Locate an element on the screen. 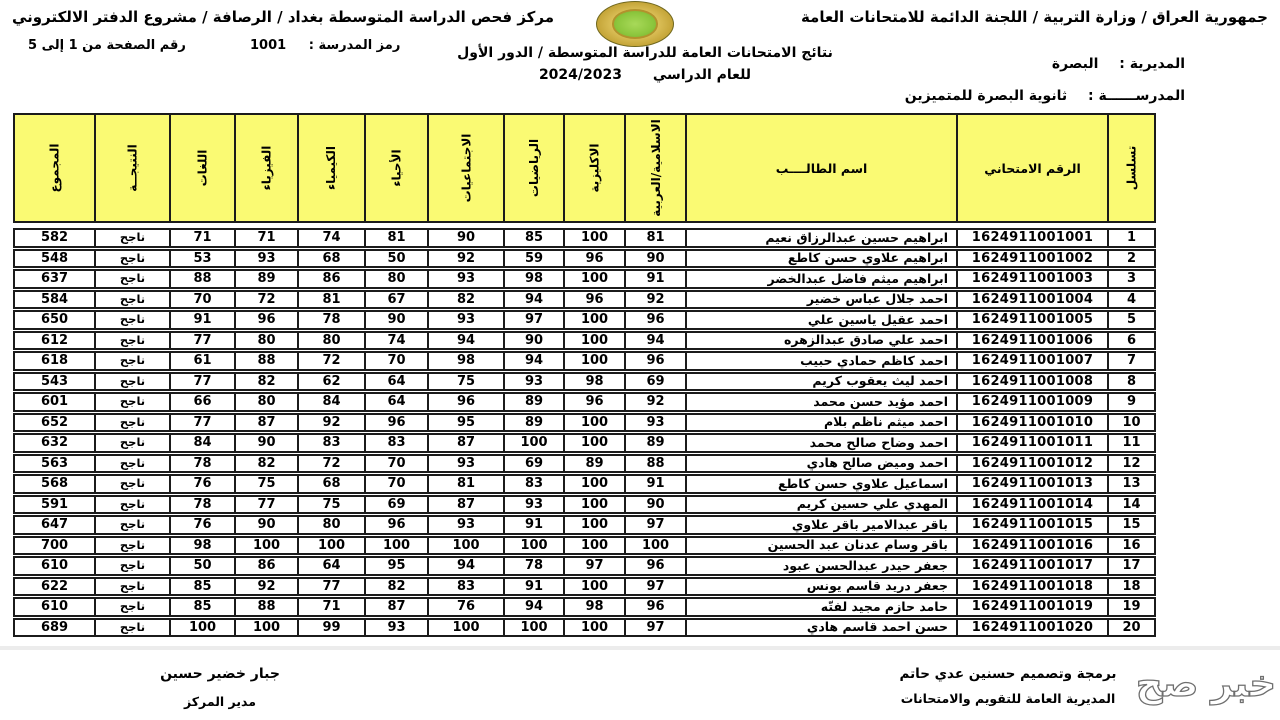 Image resolution: width=1280 pixels, height=720 pixels. cell-serial: 16 is located at coordinates (1131, 545).